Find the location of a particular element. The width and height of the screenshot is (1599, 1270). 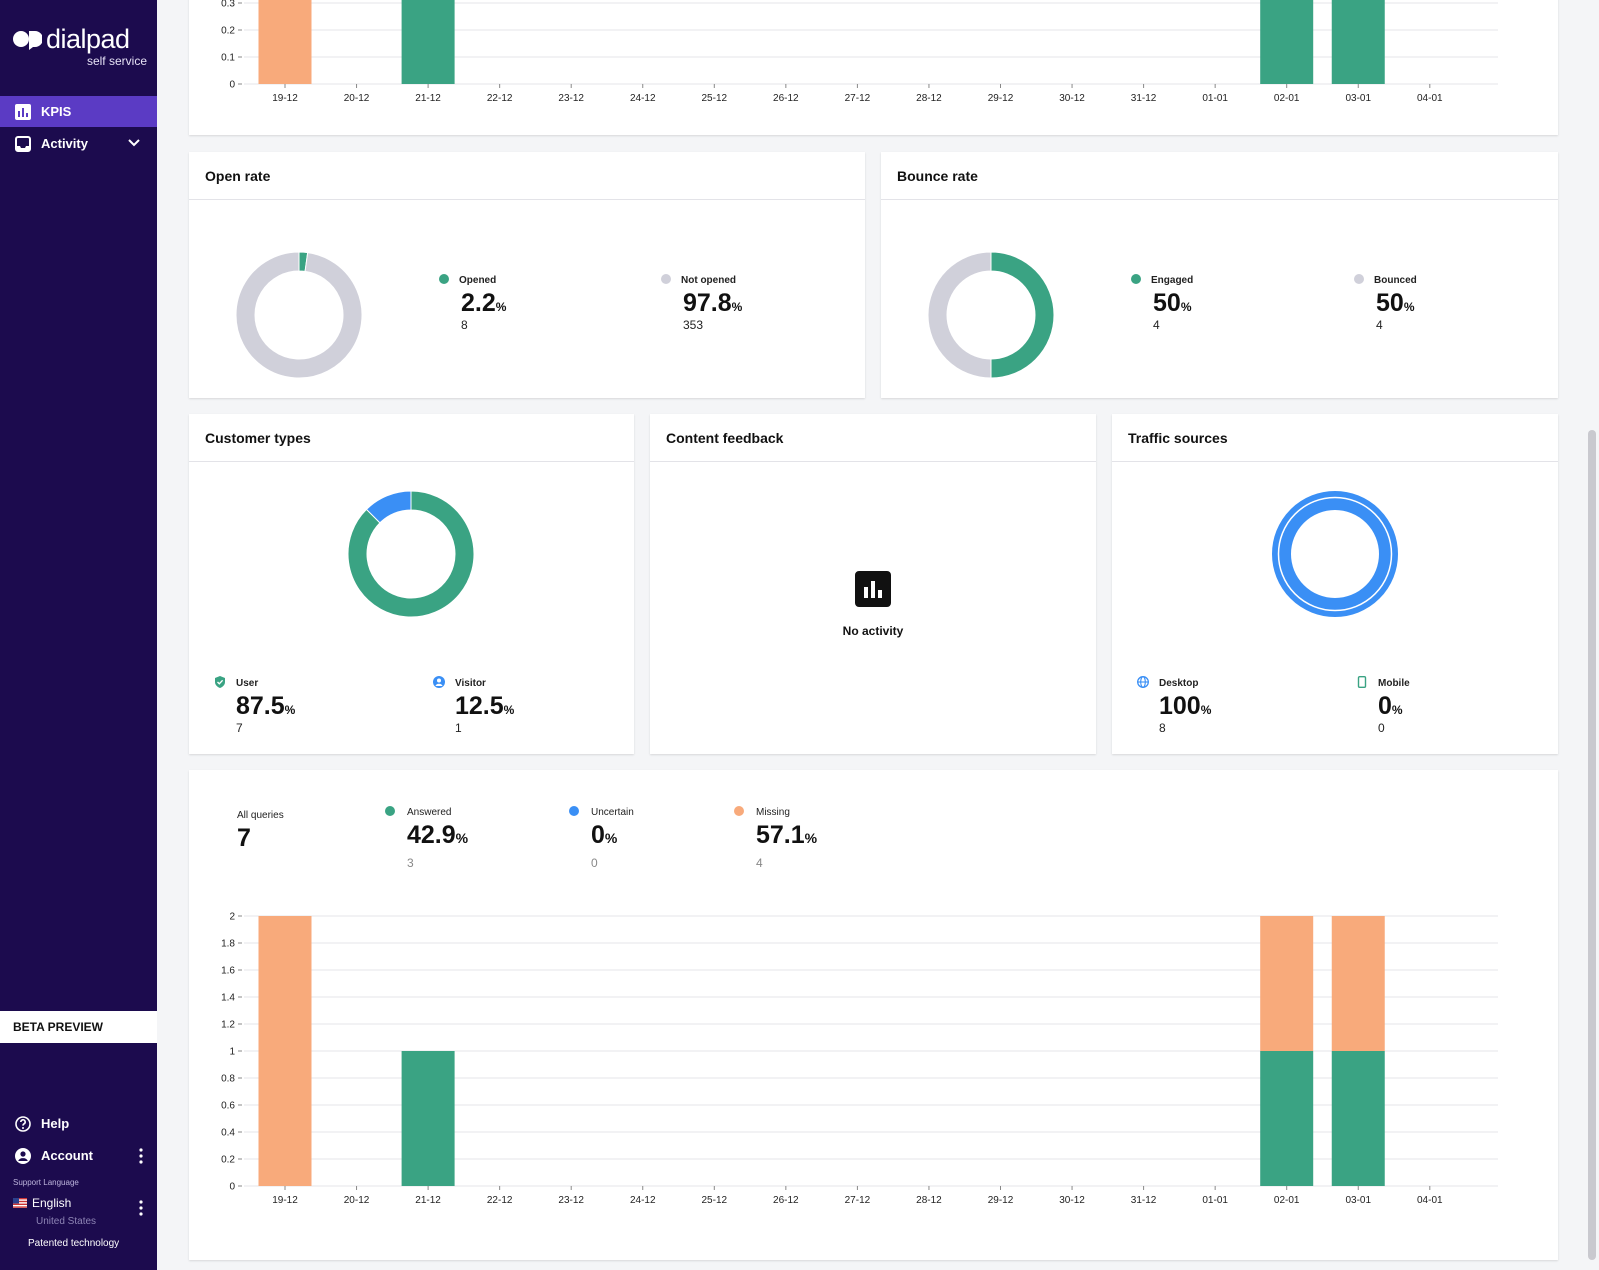

nav-item-activity: Activity is located at coordinates (78, 143).